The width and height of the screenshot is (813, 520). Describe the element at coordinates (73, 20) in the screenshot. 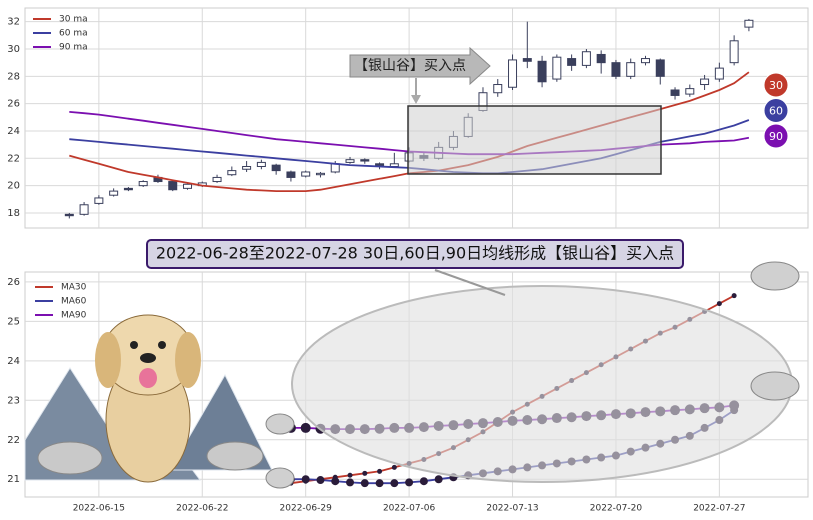

I see `legend-label: 30 ma` at that location.